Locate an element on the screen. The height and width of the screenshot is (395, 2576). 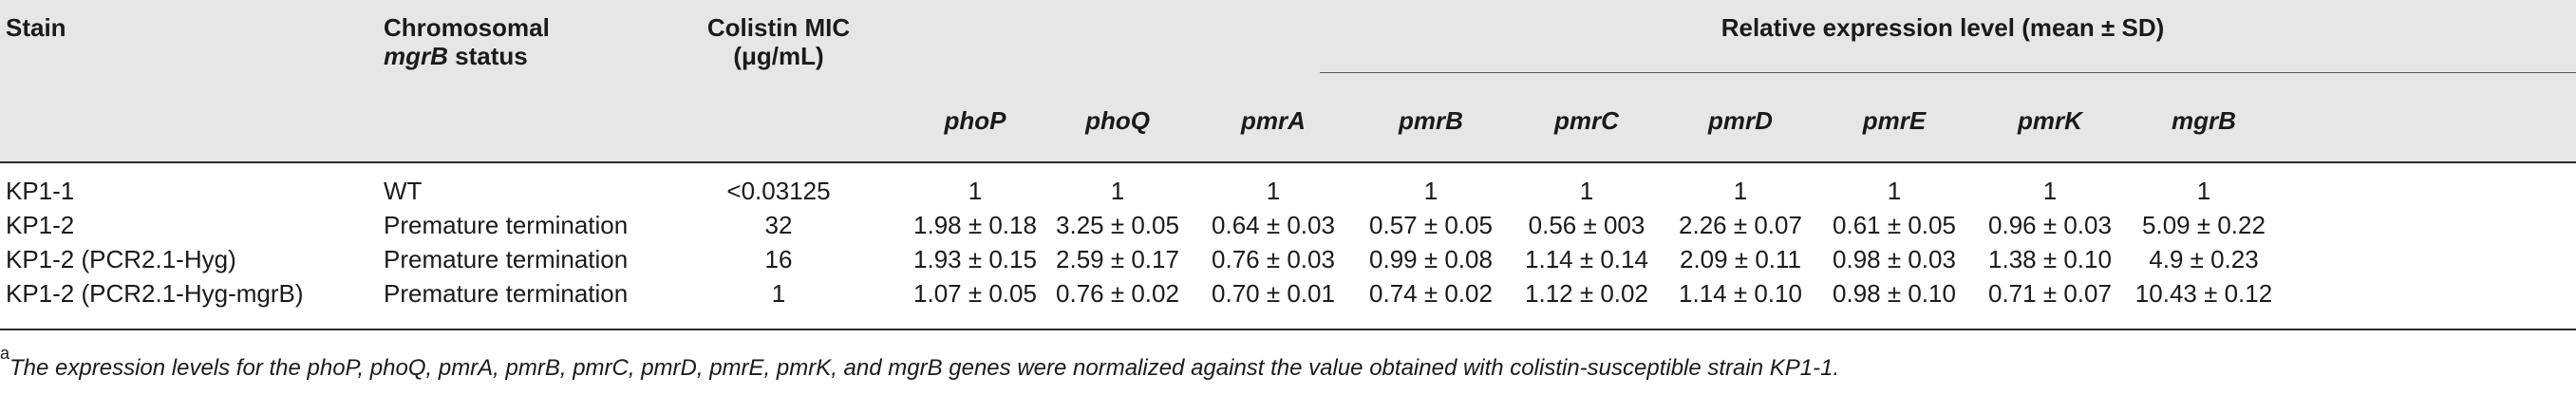
header-subrule is located at coordinates (1948, 72).